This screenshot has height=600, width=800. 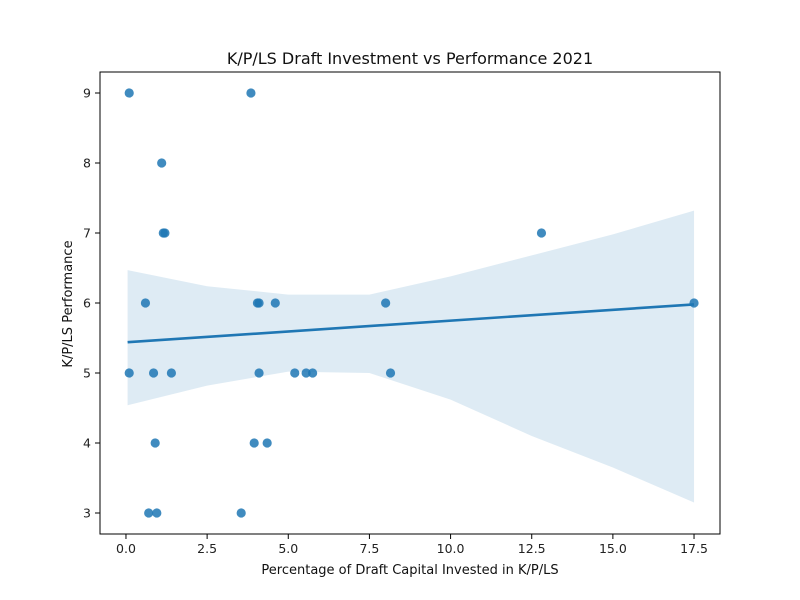 I want to click on x-tick-label: 5.0, so click(x=288, y=548).